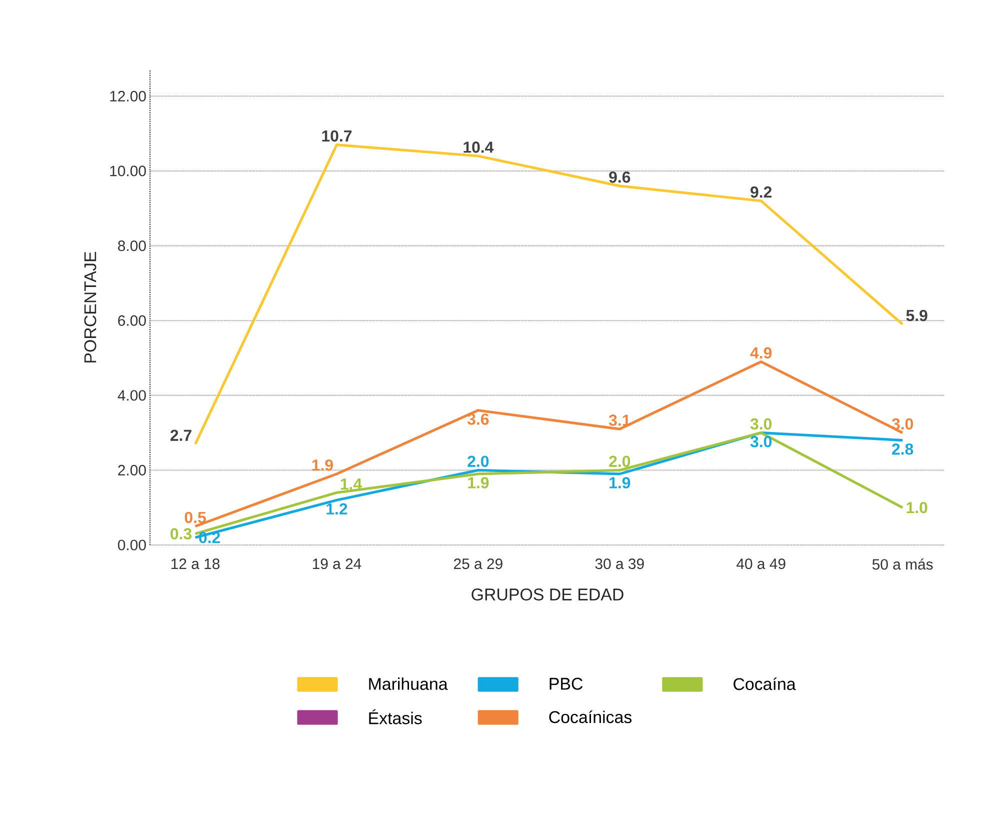  I want to click on x-tick-label: 30 a 39, so click(619, 564).